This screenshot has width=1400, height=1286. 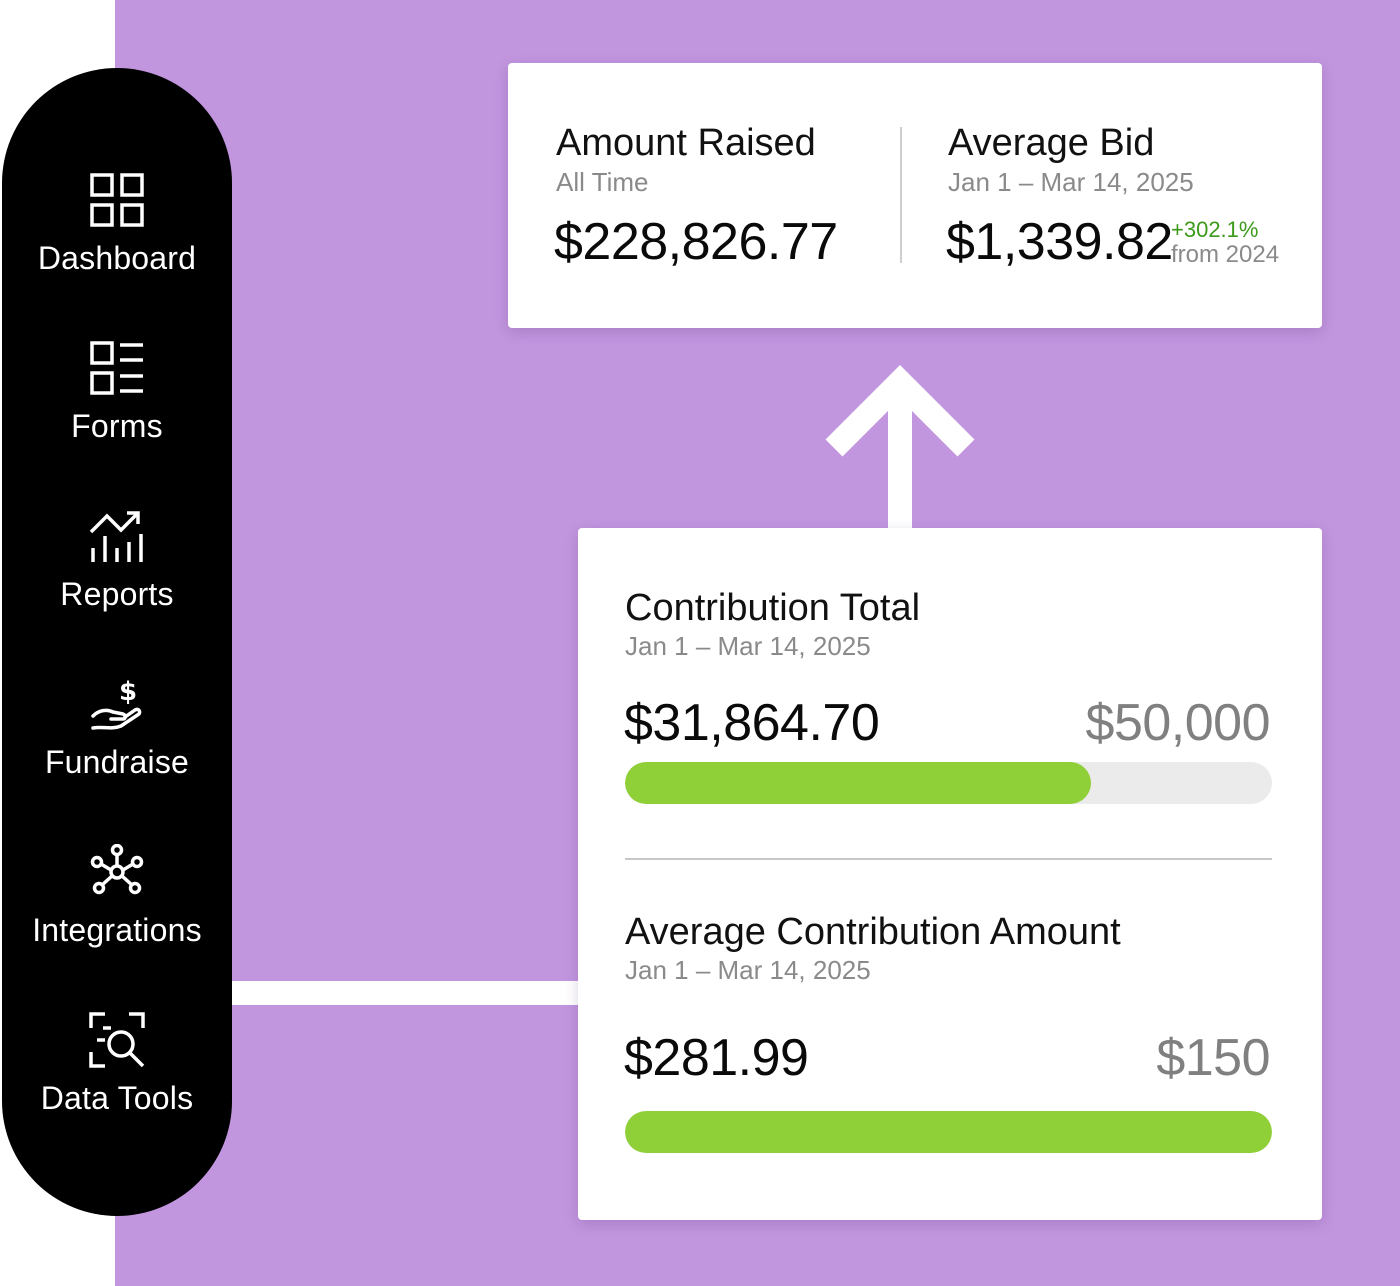 I want to click on average-bid-value: $1,339.82, so click(x=1059, y=242).